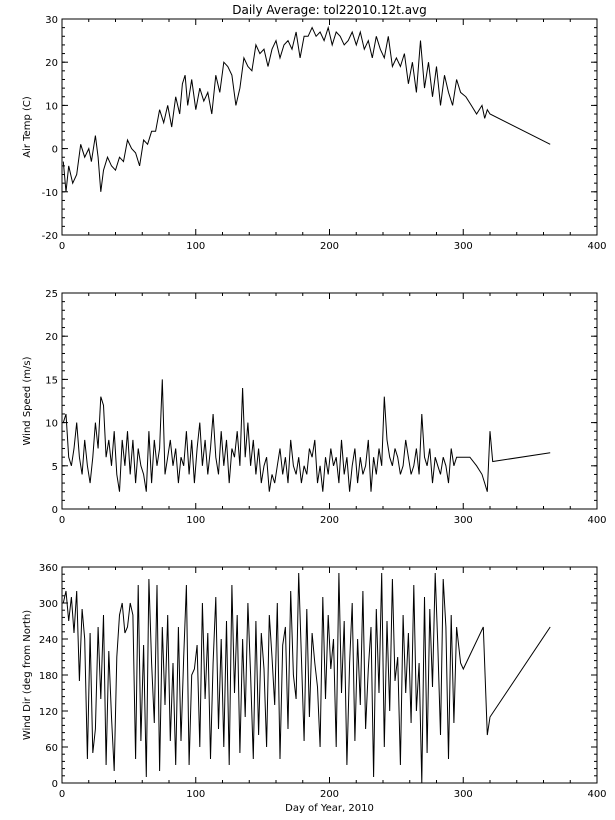 Image resolution: width=615 pixels, height=820 pixels. I want to click on wind-dir-y-tick-label: 240, so click(48, 640).